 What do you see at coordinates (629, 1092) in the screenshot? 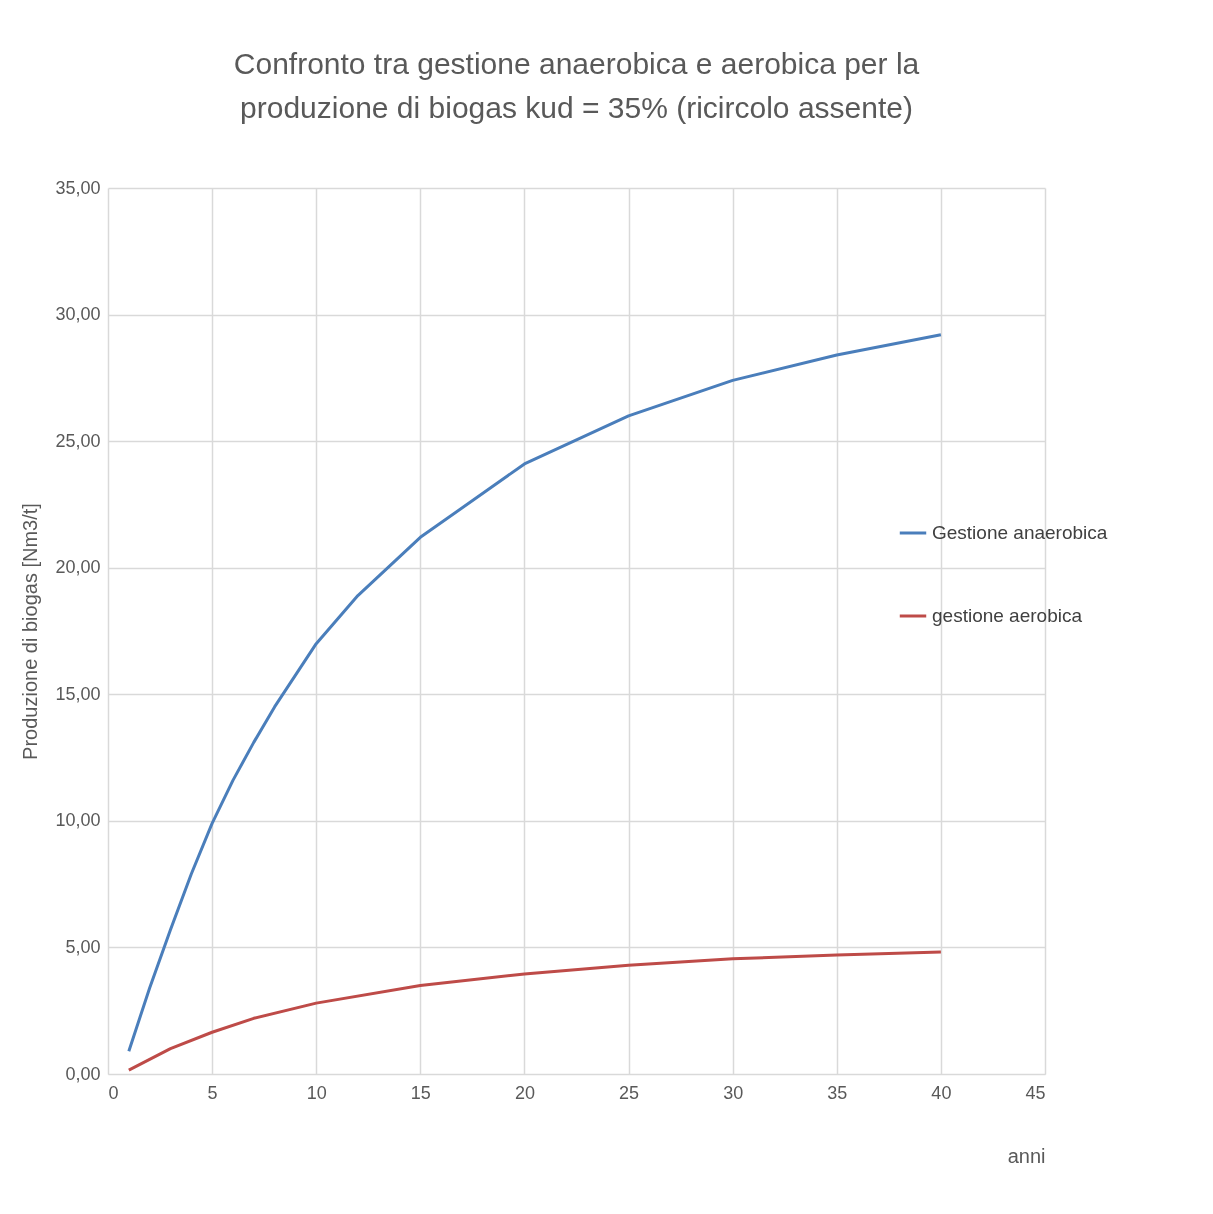
I see `x-tick-label: 25` at bounding box center [629, 1092].